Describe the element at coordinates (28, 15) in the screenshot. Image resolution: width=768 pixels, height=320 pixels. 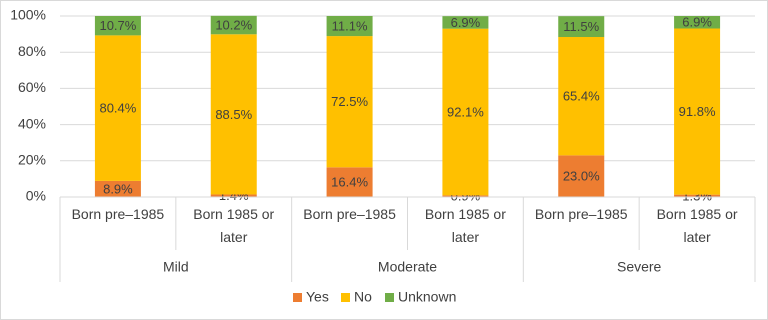
I see `y-tick-label: 100%` at that location.